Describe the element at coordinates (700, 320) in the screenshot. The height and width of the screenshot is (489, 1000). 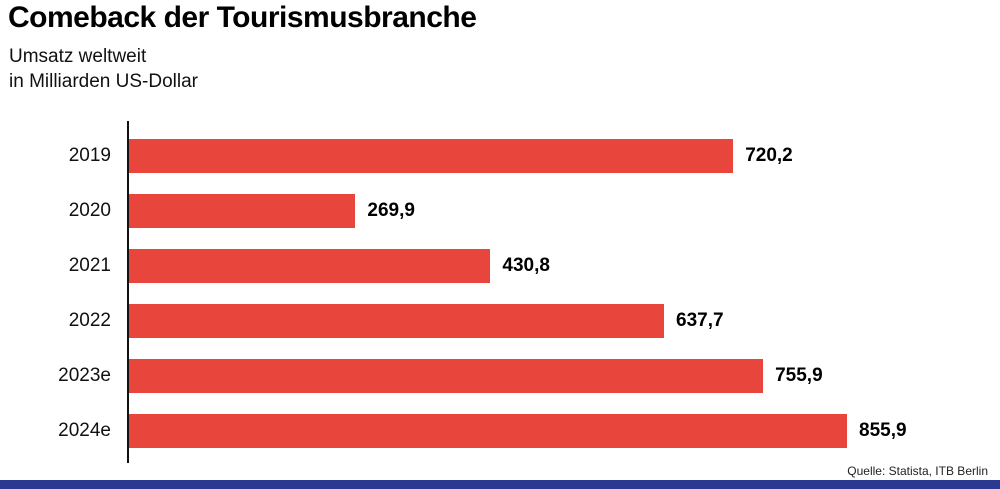
I see `value-label: 637,7` at that location.